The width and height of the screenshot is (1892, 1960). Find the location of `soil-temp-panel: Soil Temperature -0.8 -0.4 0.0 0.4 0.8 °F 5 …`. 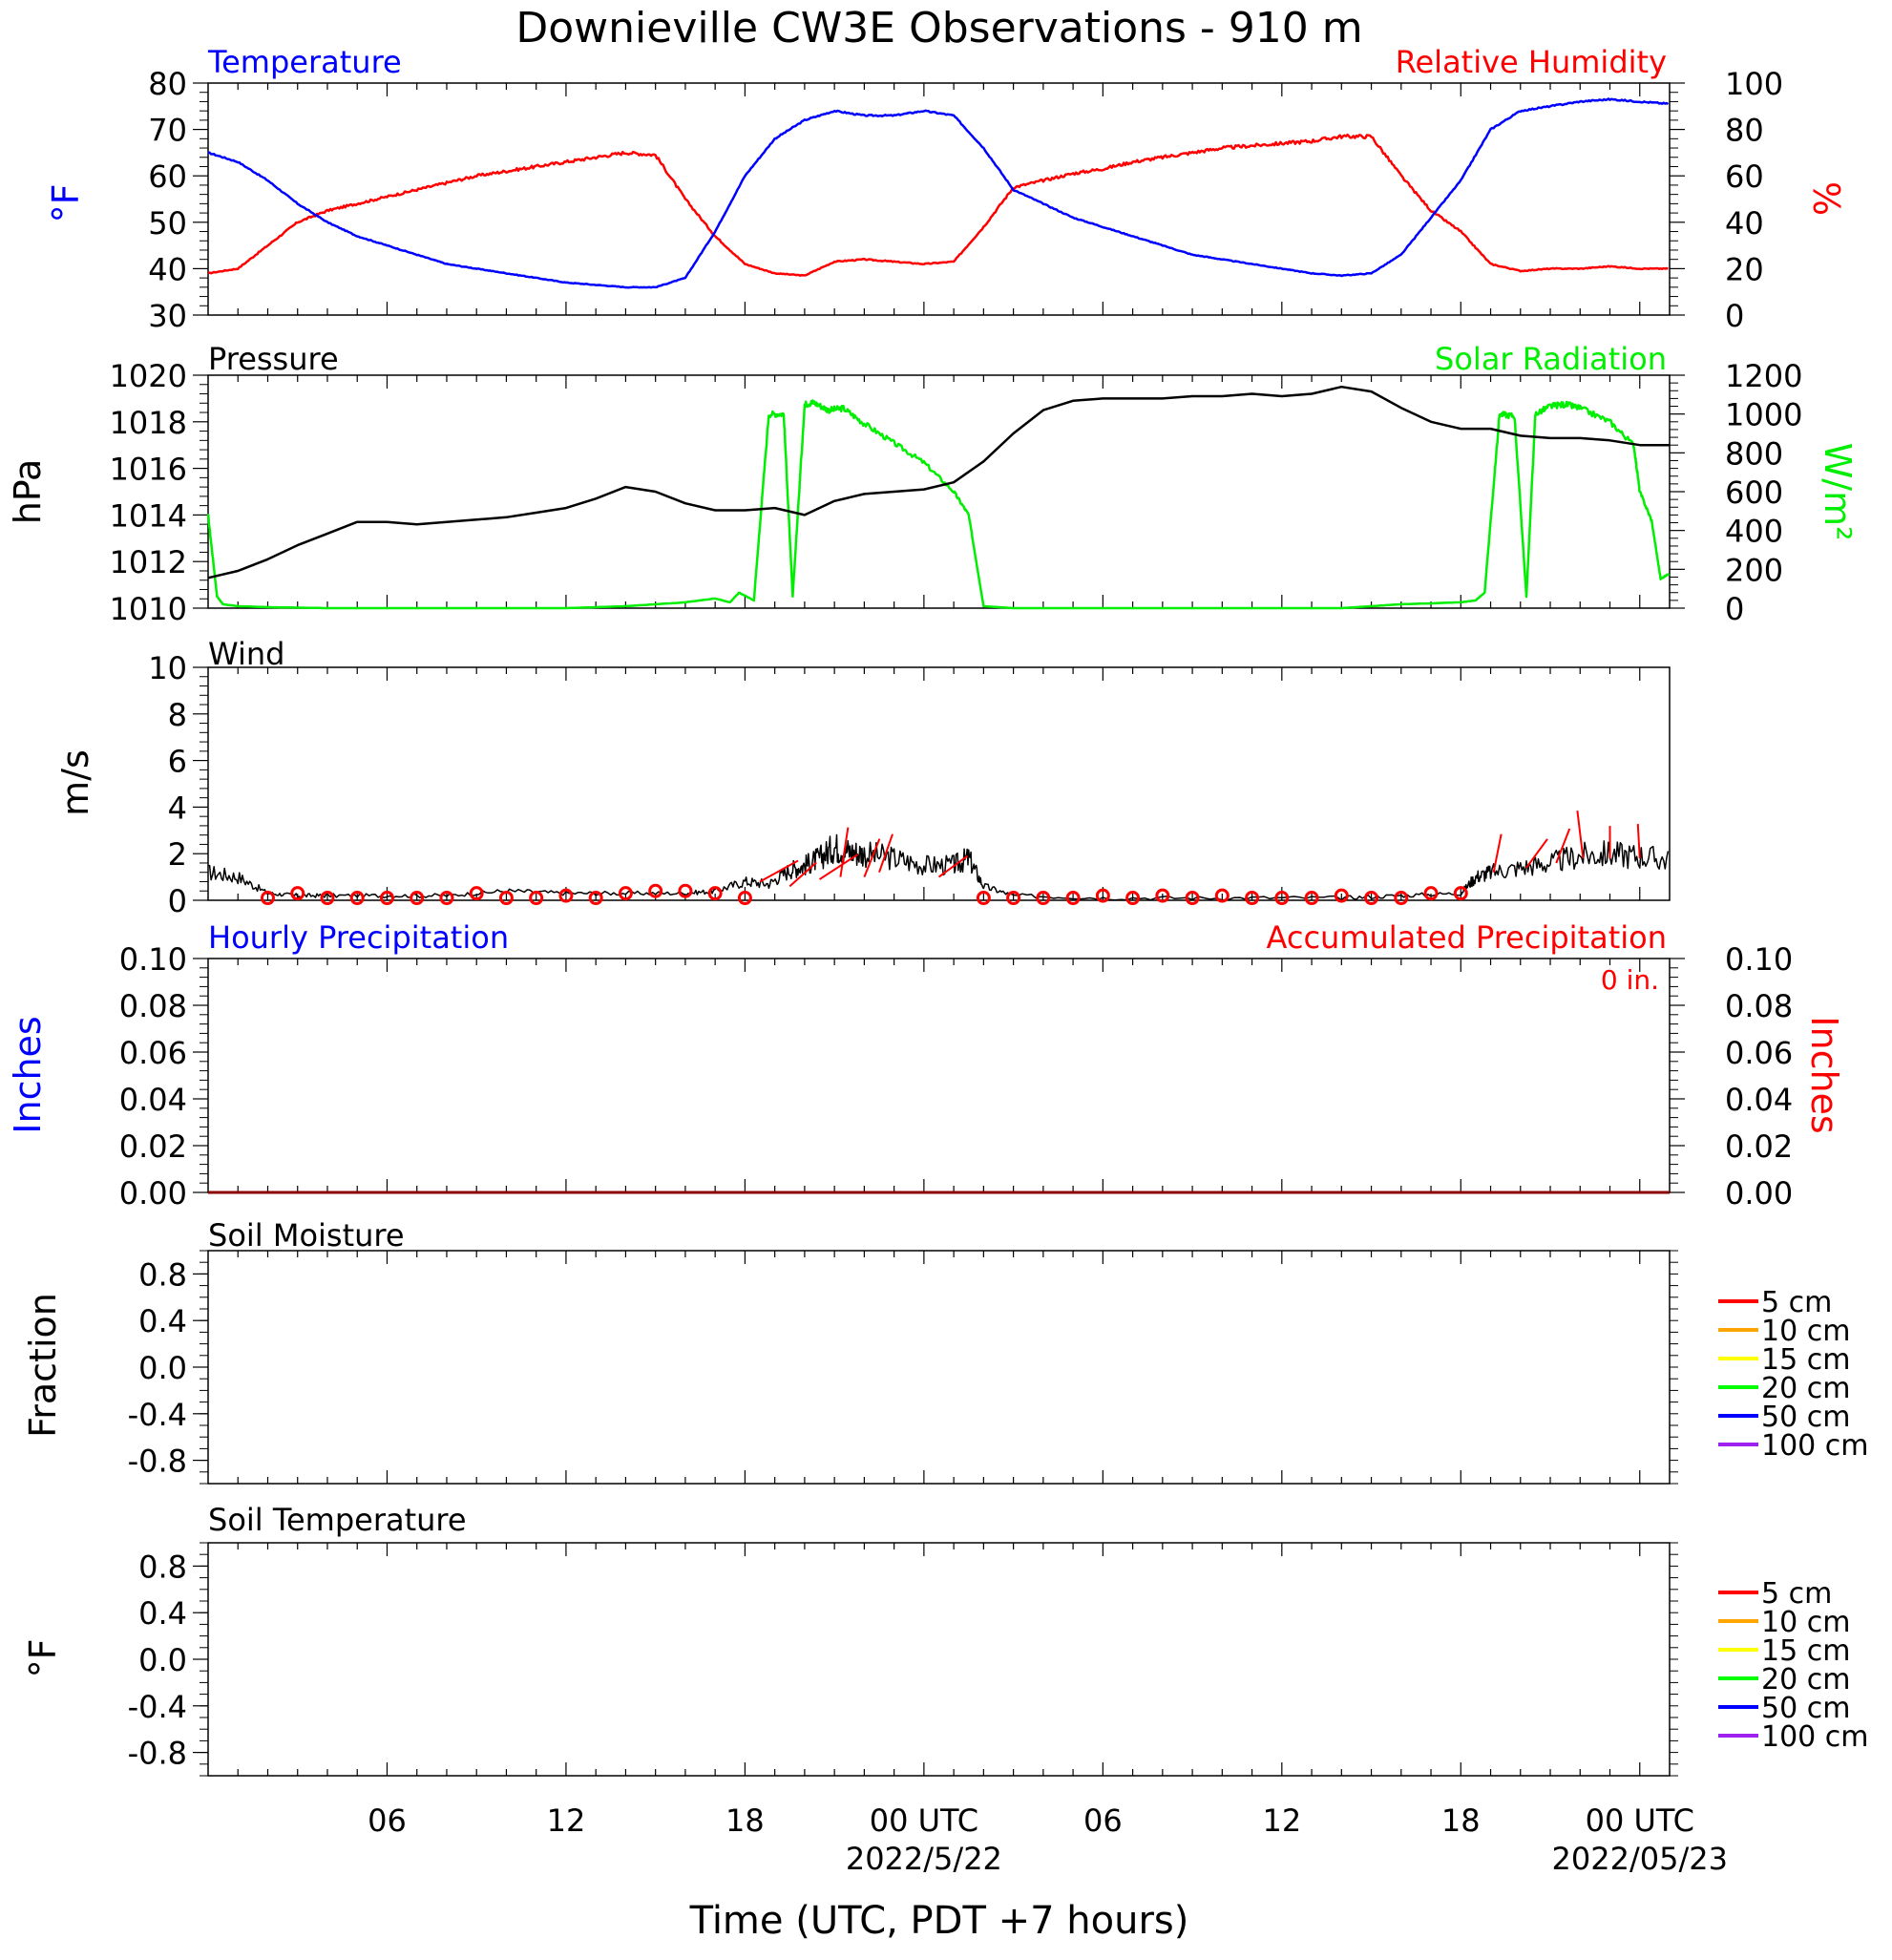

soil-temp-panel: Soil Temperature -0.8 -0.4 0.0 0.4 0.8 °F 5 … is located at coordinates (945, 1639).